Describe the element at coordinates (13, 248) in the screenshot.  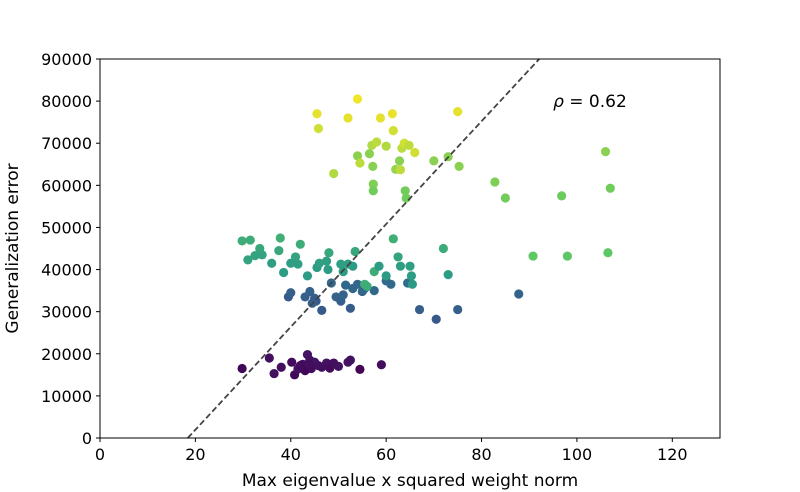
I see `y-axis-label: Generalization error` at that location.